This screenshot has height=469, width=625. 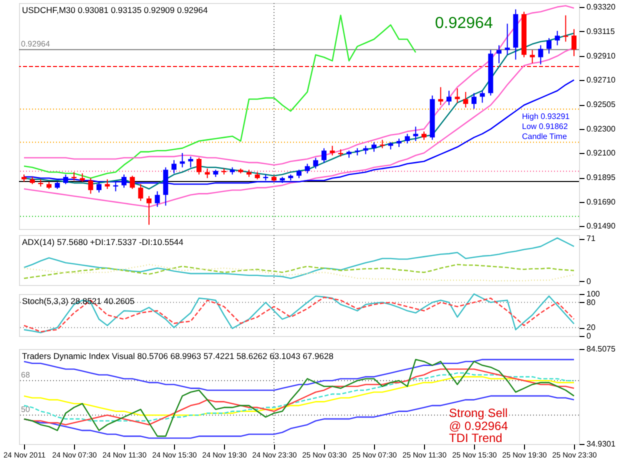 What do you see at coordinates (601, 105) in the screenshot?
I see `y-tick-label: 0.92505` at bounding box center [601, 105].